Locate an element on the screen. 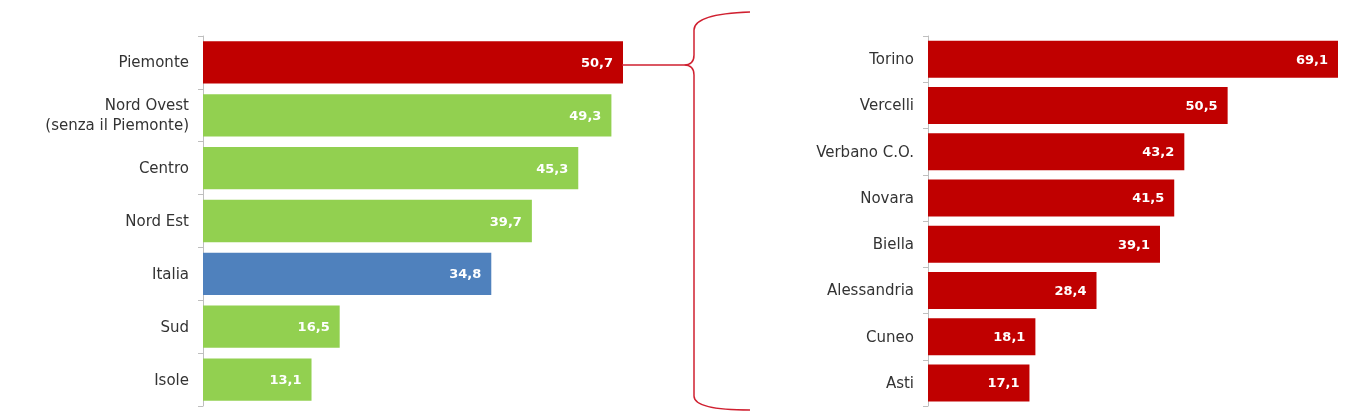 The height and width of the screenshot is (416, 1352). y-tick-label: Sud is located at coordinates (174, 326).